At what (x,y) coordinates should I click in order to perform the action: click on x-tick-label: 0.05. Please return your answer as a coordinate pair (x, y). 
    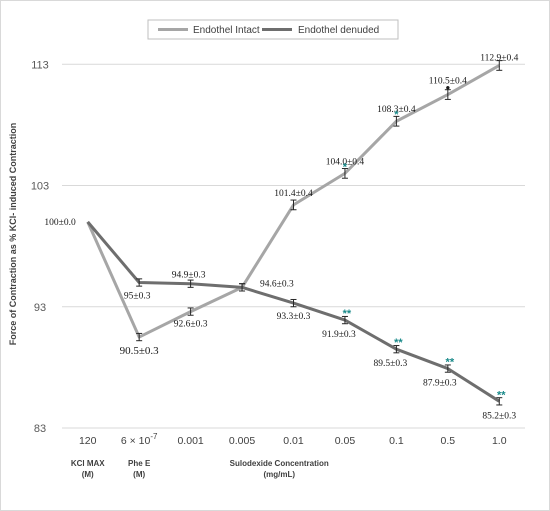
    Looking at the image, I should click on (345, 441).